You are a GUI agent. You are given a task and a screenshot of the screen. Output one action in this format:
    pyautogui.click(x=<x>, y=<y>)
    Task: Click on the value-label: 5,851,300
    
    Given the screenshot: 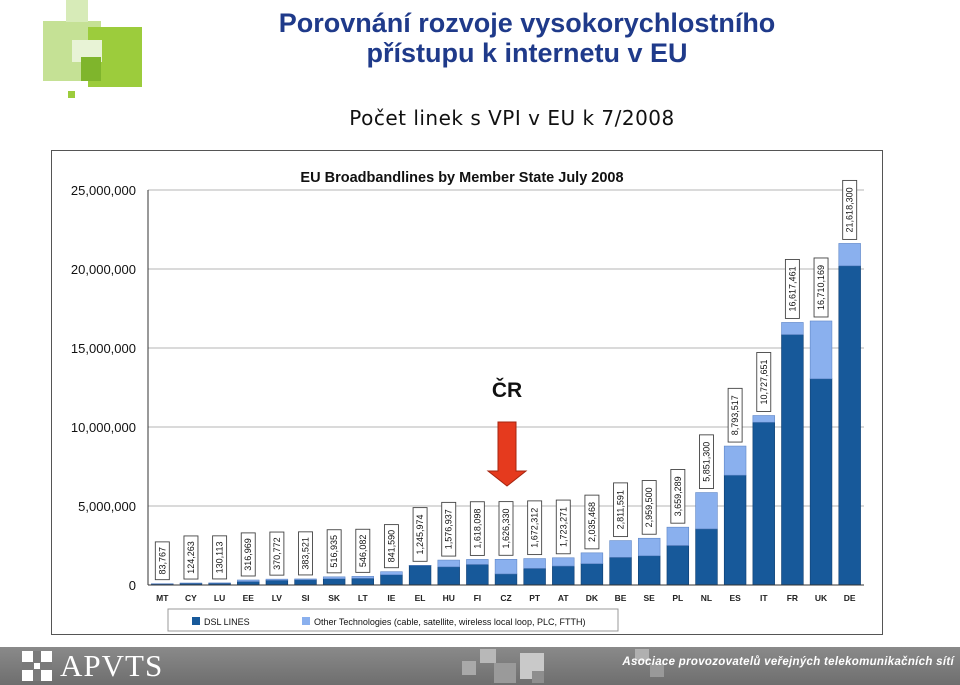 What is the action you would take?
    pyautogui.click(x=706, y=461)
    